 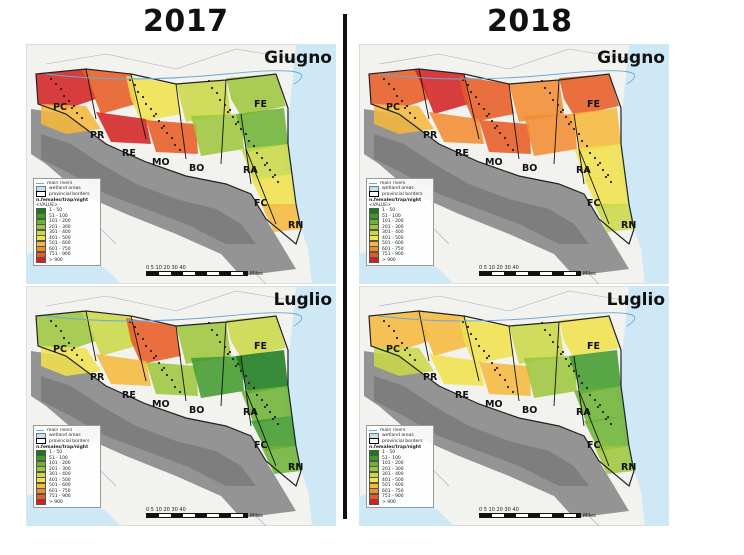 I want to click on month-label: Luglio, so click(x=635, y=300).